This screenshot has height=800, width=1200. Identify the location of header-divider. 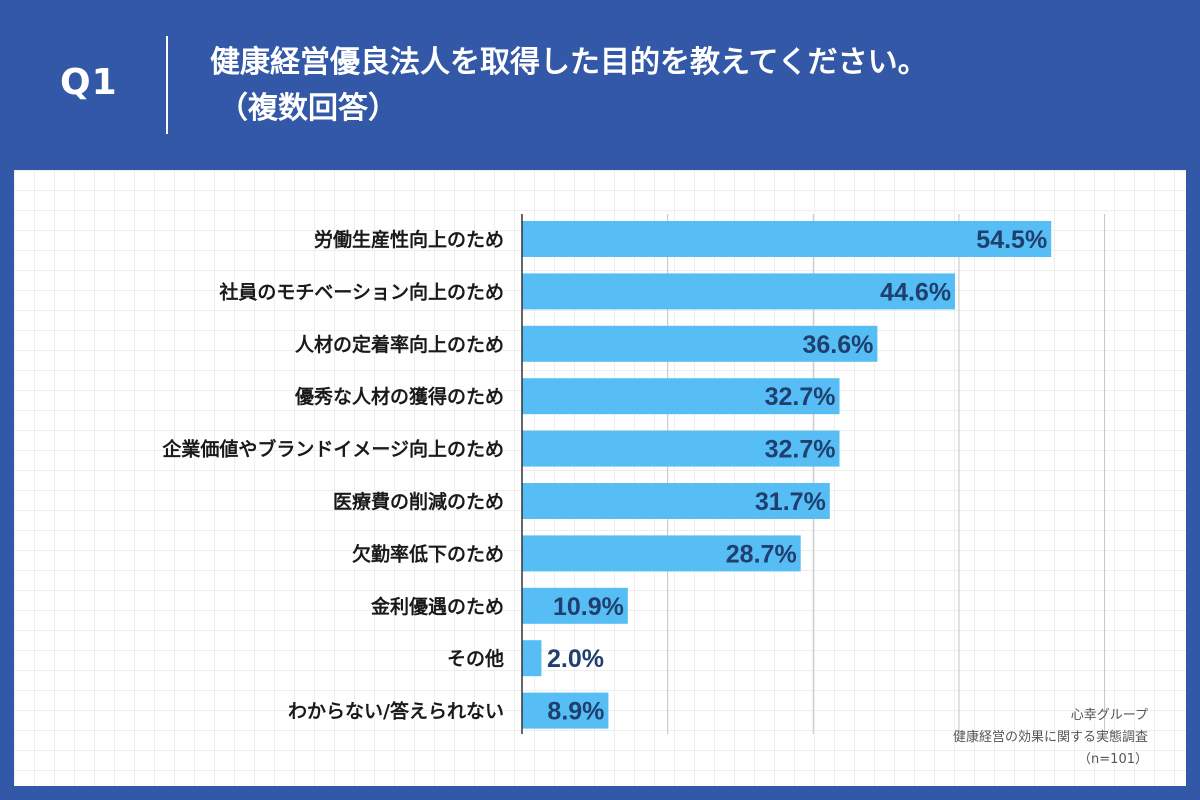
(167, 85).